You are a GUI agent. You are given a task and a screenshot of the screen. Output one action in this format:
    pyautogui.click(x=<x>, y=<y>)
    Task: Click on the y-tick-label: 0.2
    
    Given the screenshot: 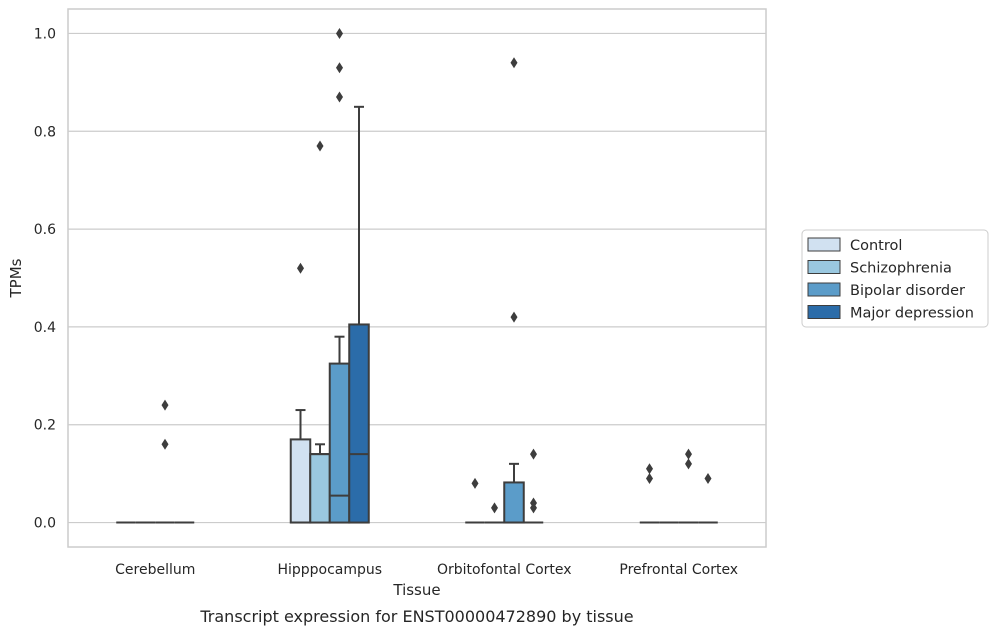 What is the action you would take?
    pyautogui.click(x=45, y=426)
    